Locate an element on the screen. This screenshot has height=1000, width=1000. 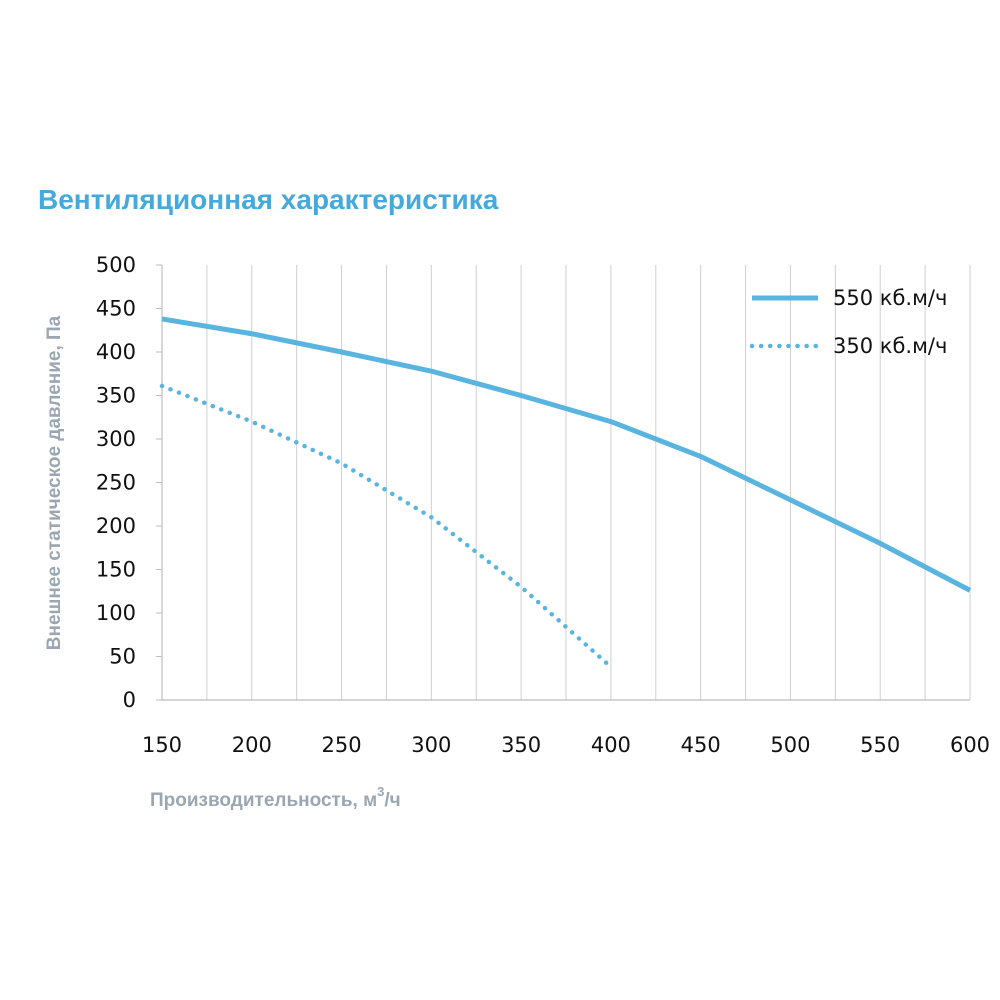
y-tick-label: 200 is located at coordinates (116, 526).